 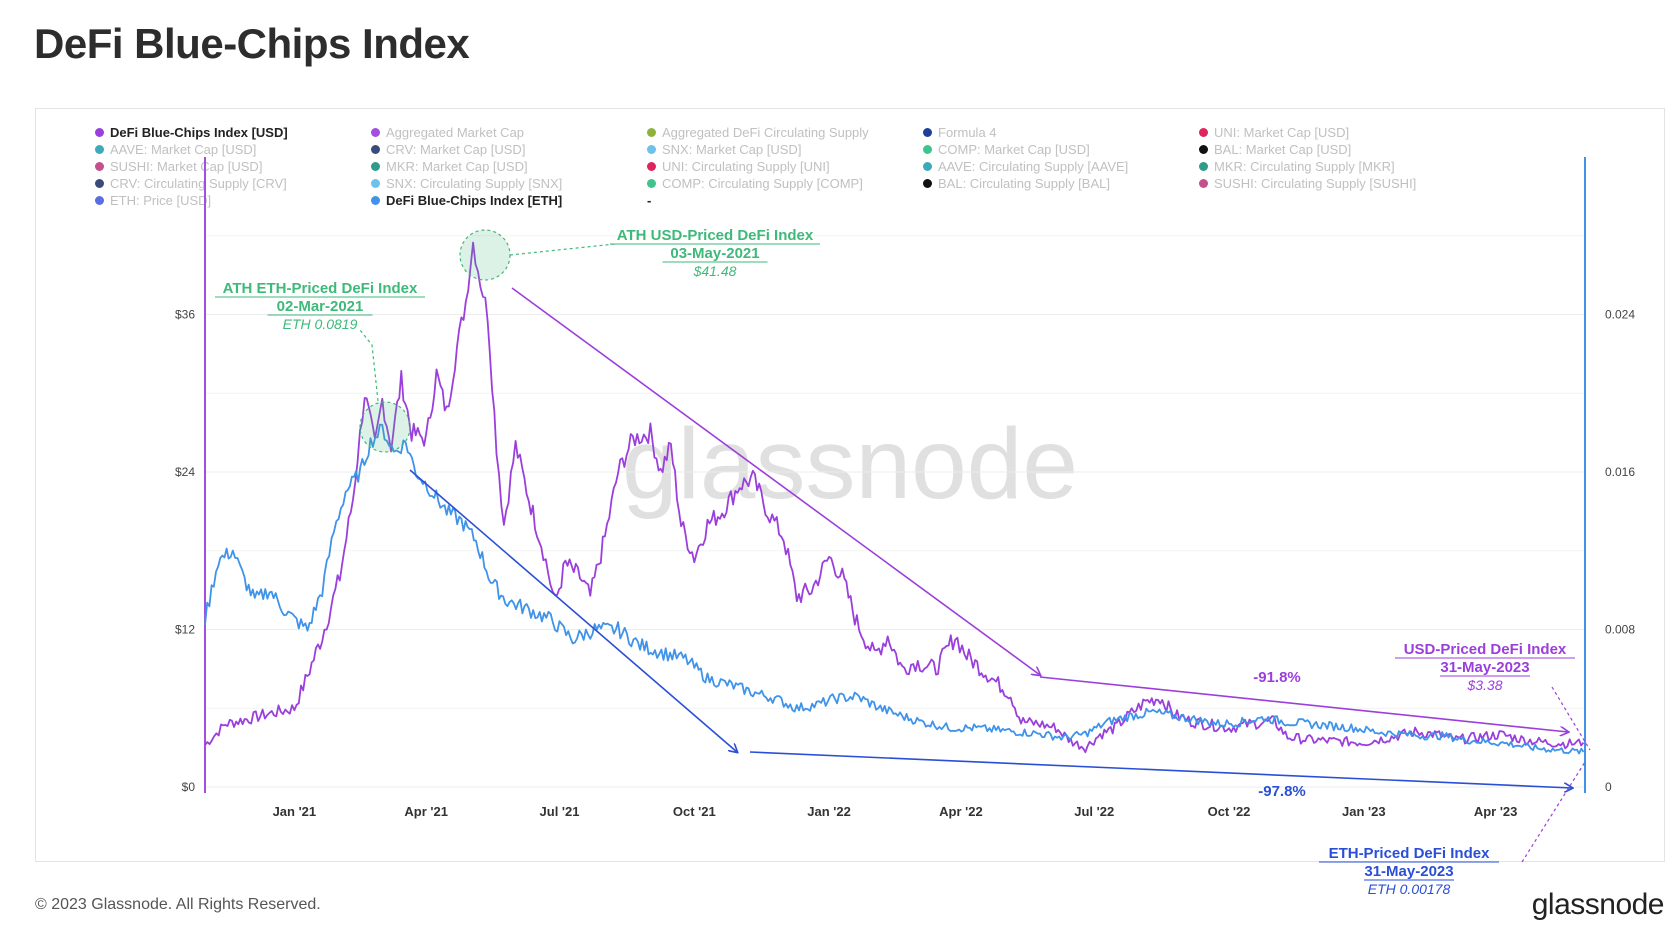 I want to click on x-tick-label: Jan '21, so click(x=295, y=811).